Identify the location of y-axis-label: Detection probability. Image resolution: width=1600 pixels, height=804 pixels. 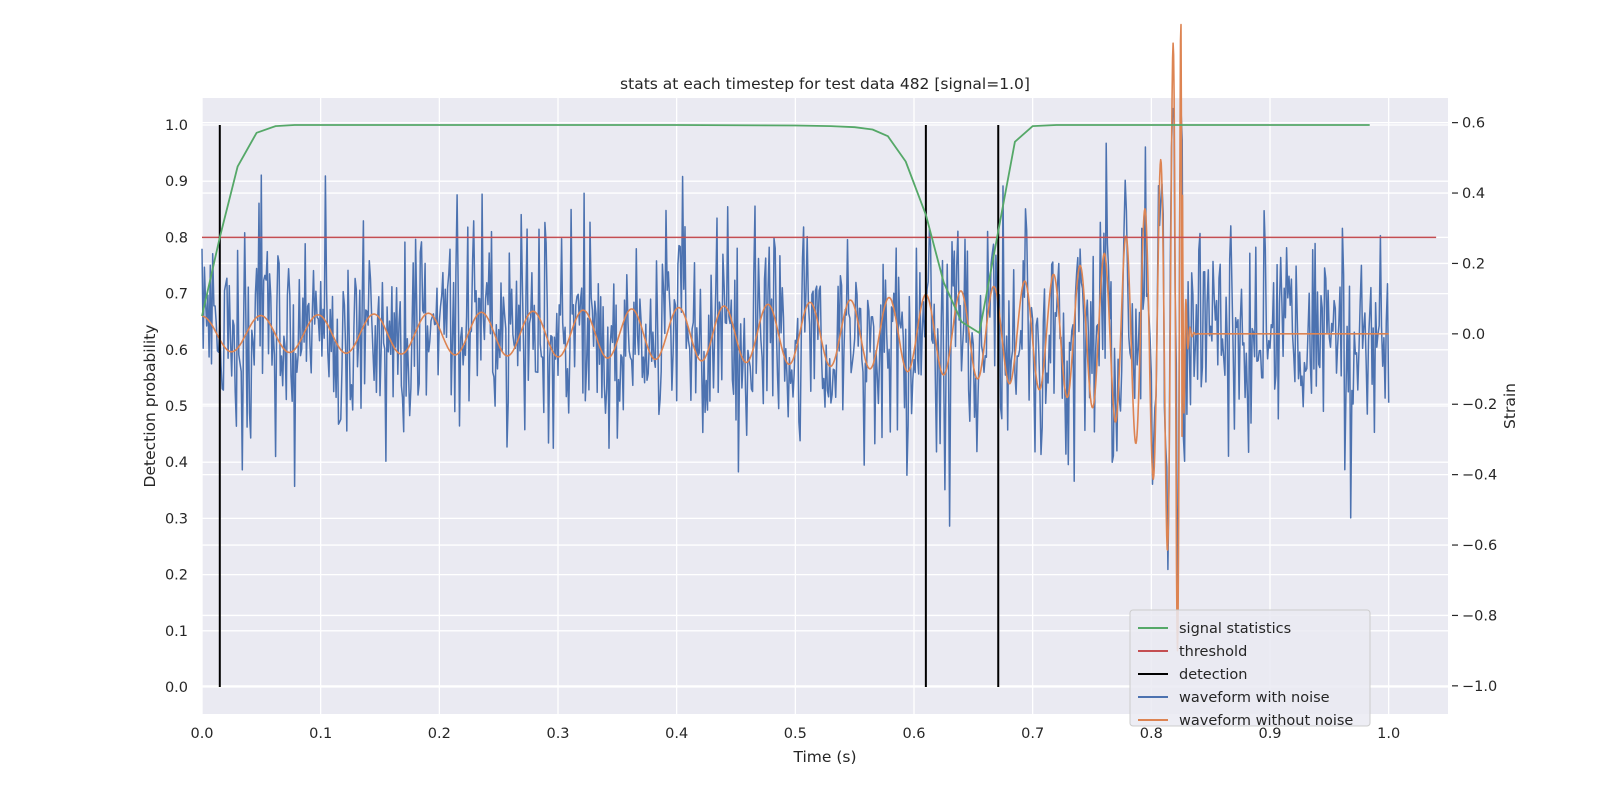
(150, 406).